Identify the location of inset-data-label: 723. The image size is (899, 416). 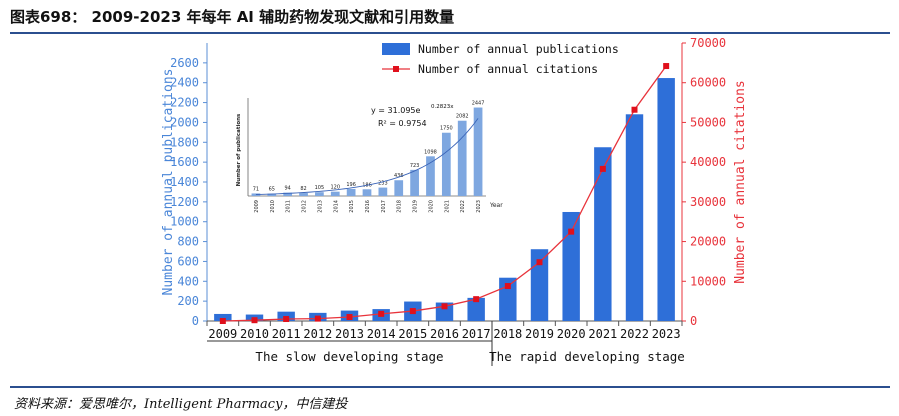
(415, 166).